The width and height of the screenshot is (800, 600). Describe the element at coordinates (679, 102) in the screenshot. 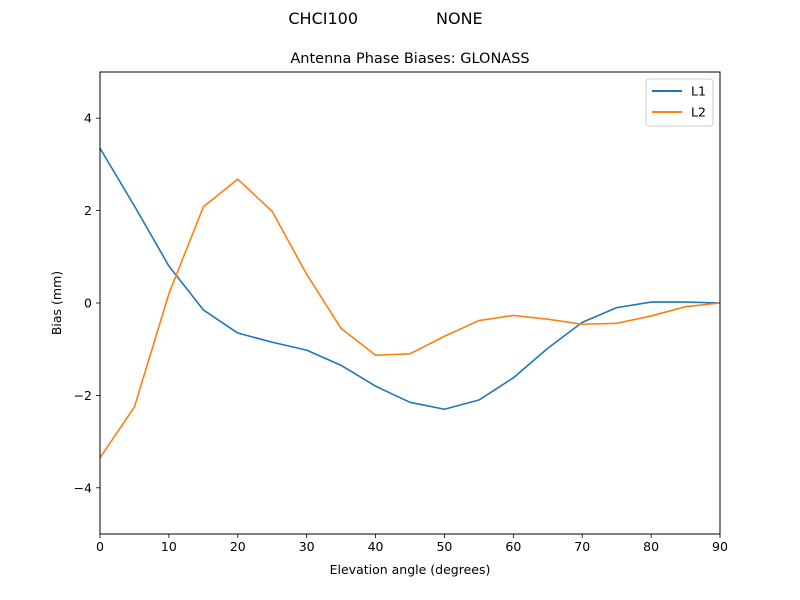

I see `legend: L1 L2` at that location.